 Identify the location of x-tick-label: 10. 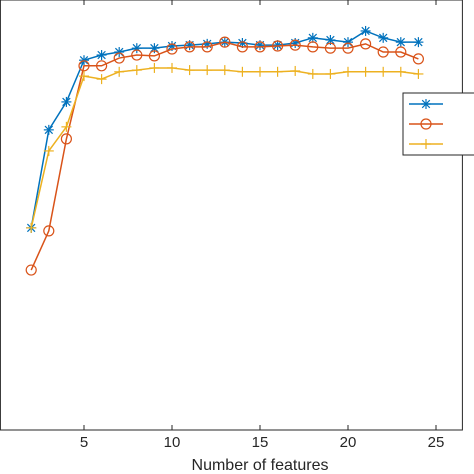
(172, 442).